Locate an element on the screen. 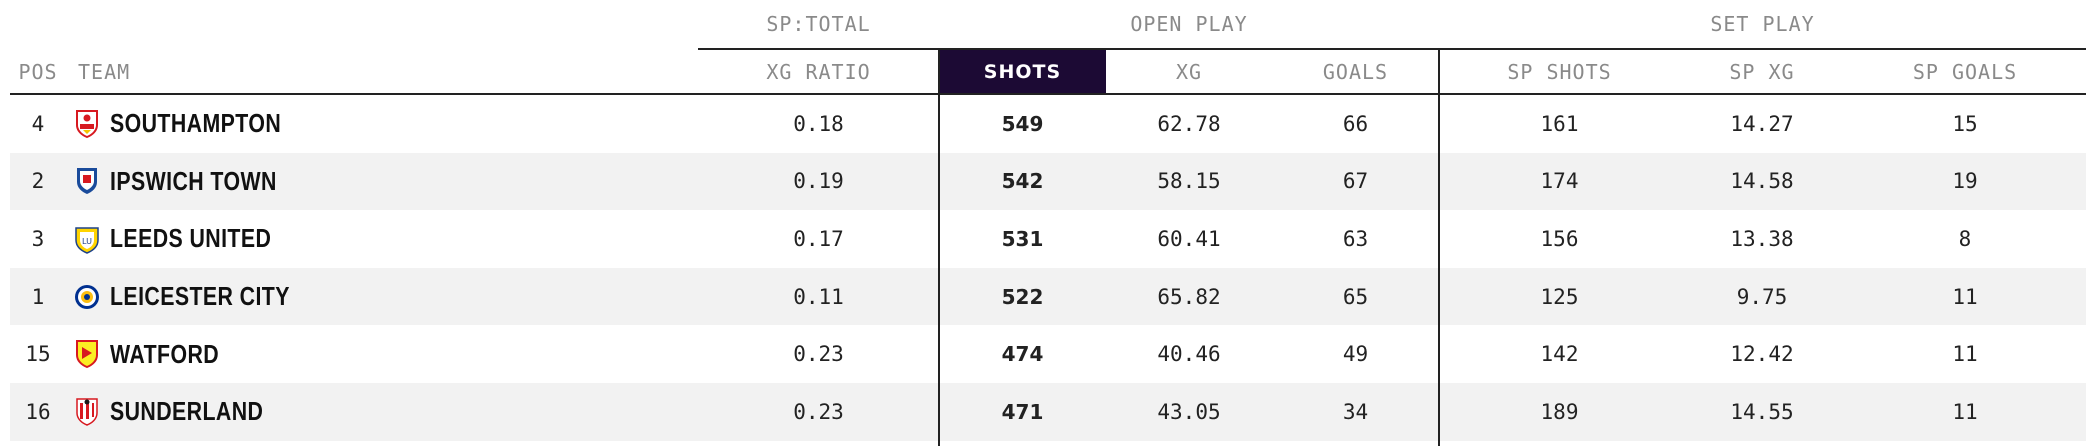 Image resolution: width=2086 pixels, height=446 pixels. shots-cell: 474 is located at coordinates (1022, 354).